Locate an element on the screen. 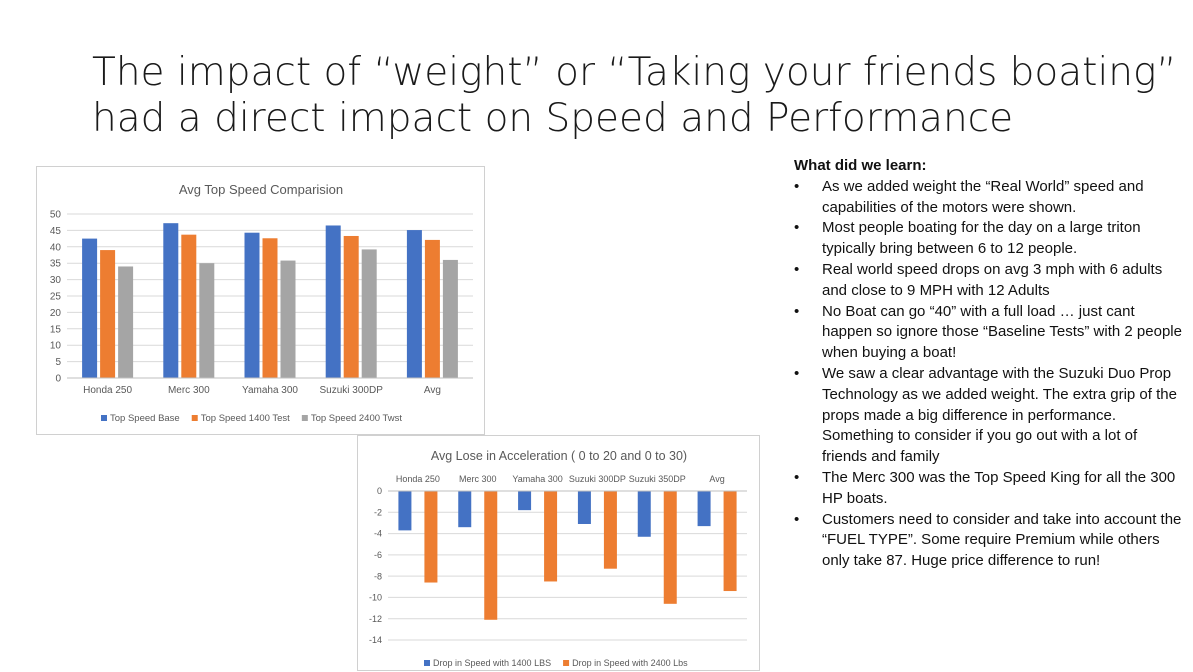 Image resolution: width=1193 pixels, height=672 pixels. y-tick-label: 20 is located at coordinates (56, 313).